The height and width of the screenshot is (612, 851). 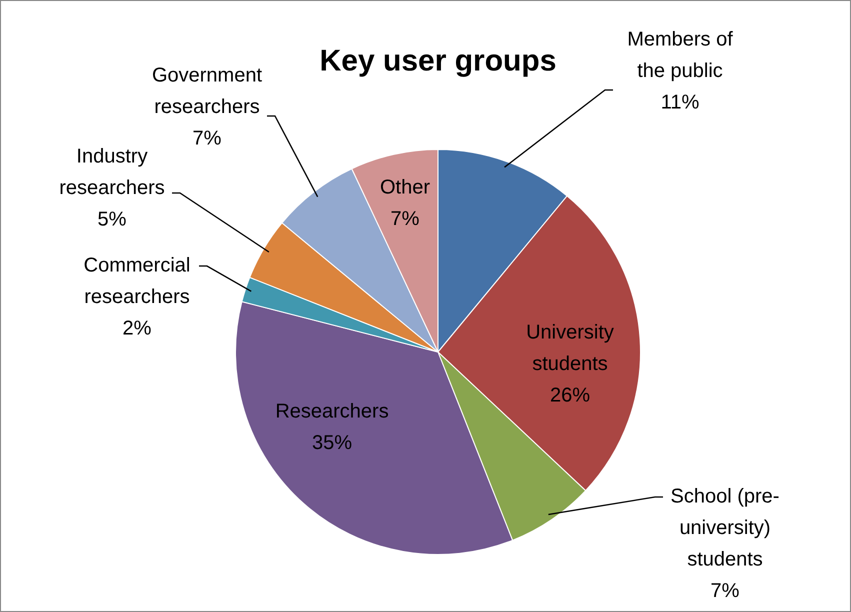 I want to click on data-label: 35%, so click(x=332, y=443).